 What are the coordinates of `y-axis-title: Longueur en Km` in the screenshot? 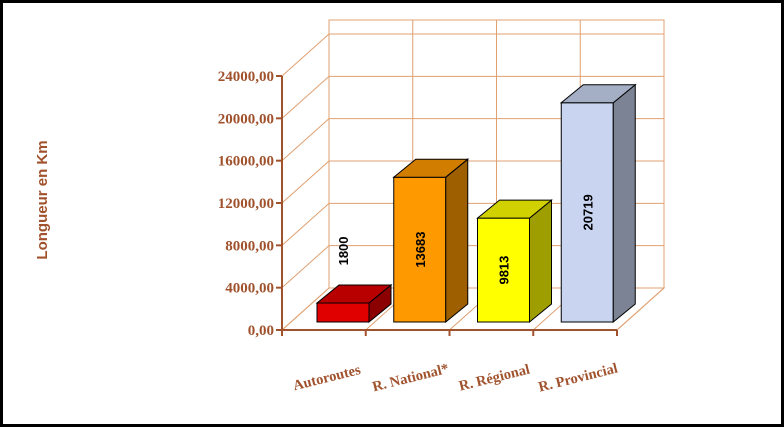 It's located at (42, 199).